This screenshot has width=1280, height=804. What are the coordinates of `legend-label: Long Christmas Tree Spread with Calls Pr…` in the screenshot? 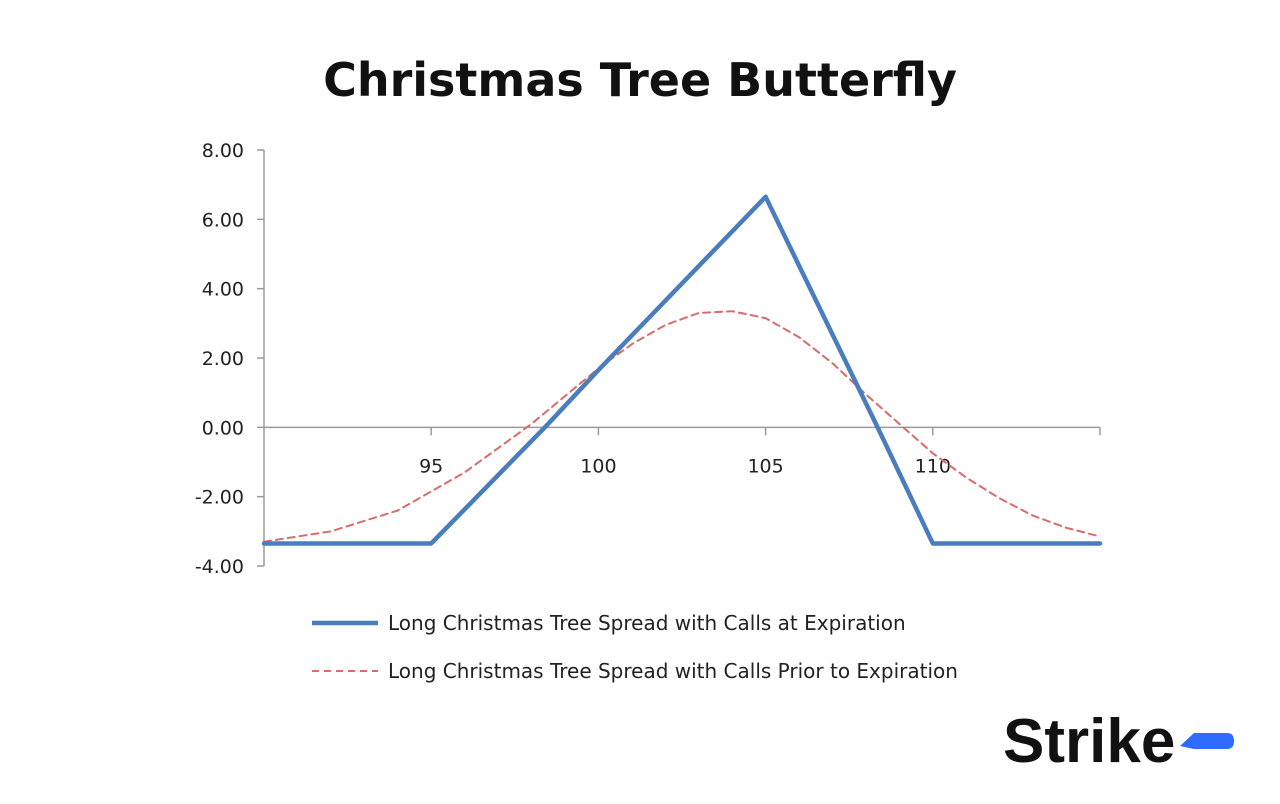 It's located at (673, 671).